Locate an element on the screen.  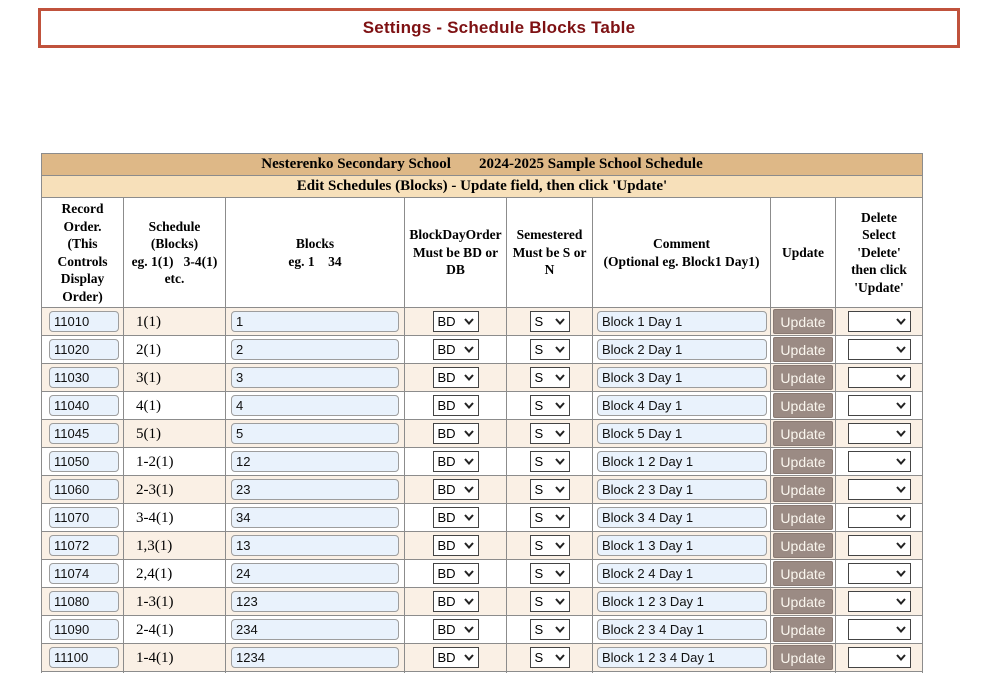
table-row: 2-4(1) BD S Update is located at coordinates (482, 630).